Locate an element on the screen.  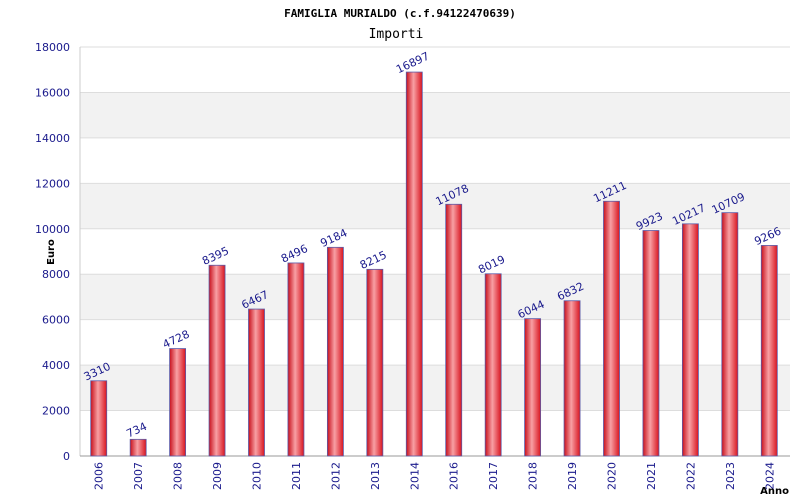
x-tick-label: 2009 is located at coordinates (217, 476).